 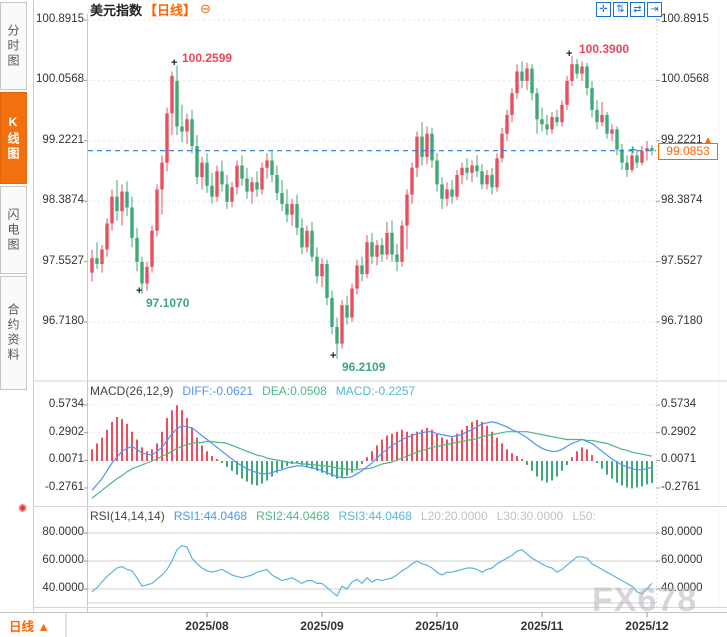 I want to click on period-selector: 日线 ▲, so click(x=29, y=627).